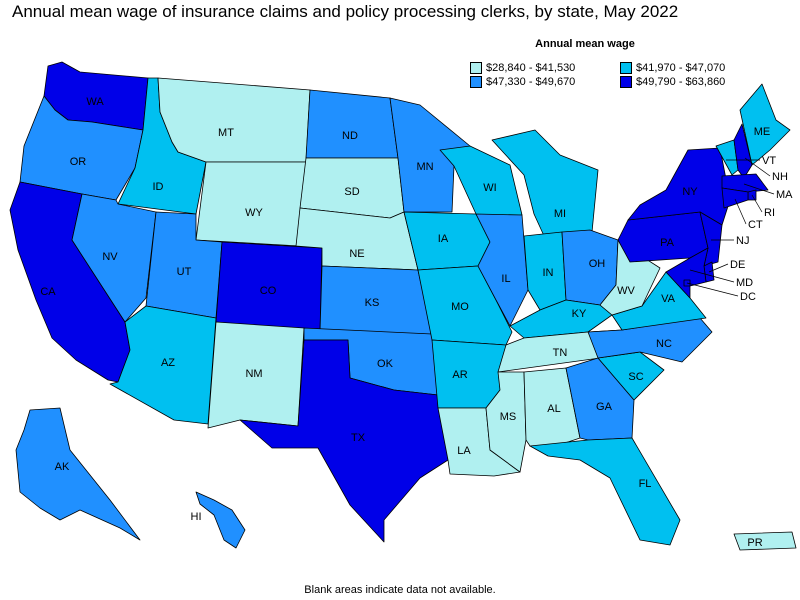 The height and width of the screenshot is (600, 800). I want to click on state-label-de: DE, so click(737, 265).